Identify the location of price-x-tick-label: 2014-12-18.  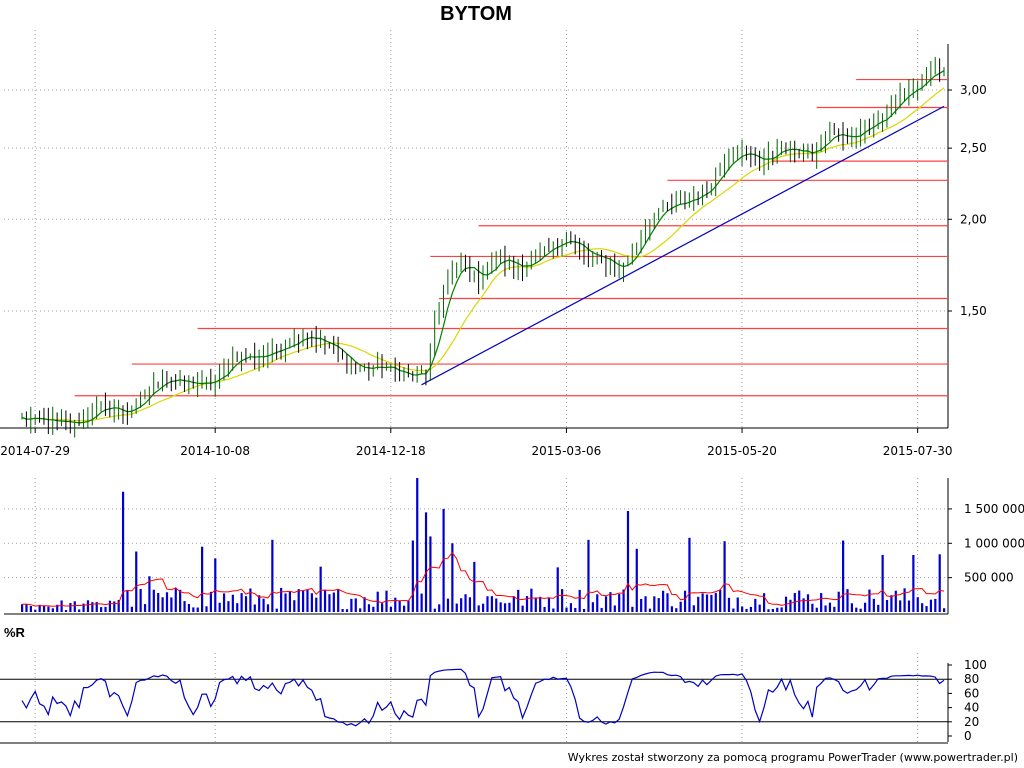
(391, 451).